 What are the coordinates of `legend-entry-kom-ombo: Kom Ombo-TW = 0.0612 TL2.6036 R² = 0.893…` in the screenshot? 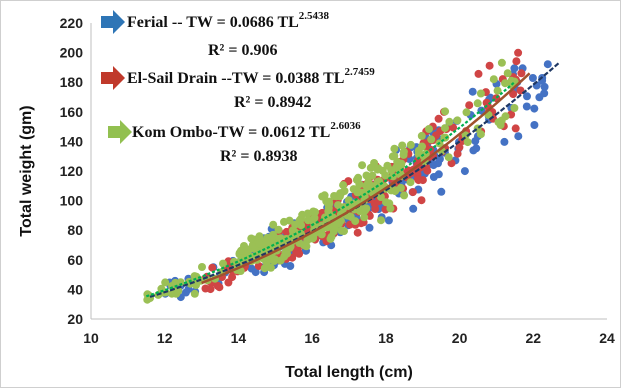 It's located at (234, 142).